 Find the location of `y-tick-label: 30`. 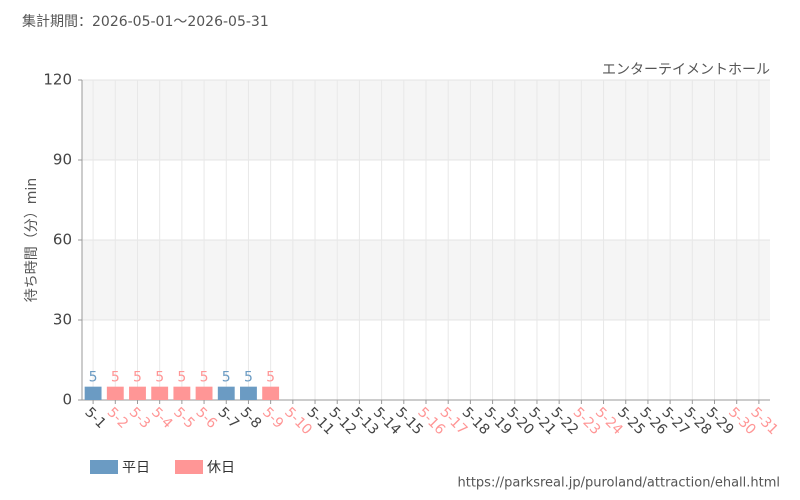

y-tick-label: 30 is located at coordinates (62, 320).